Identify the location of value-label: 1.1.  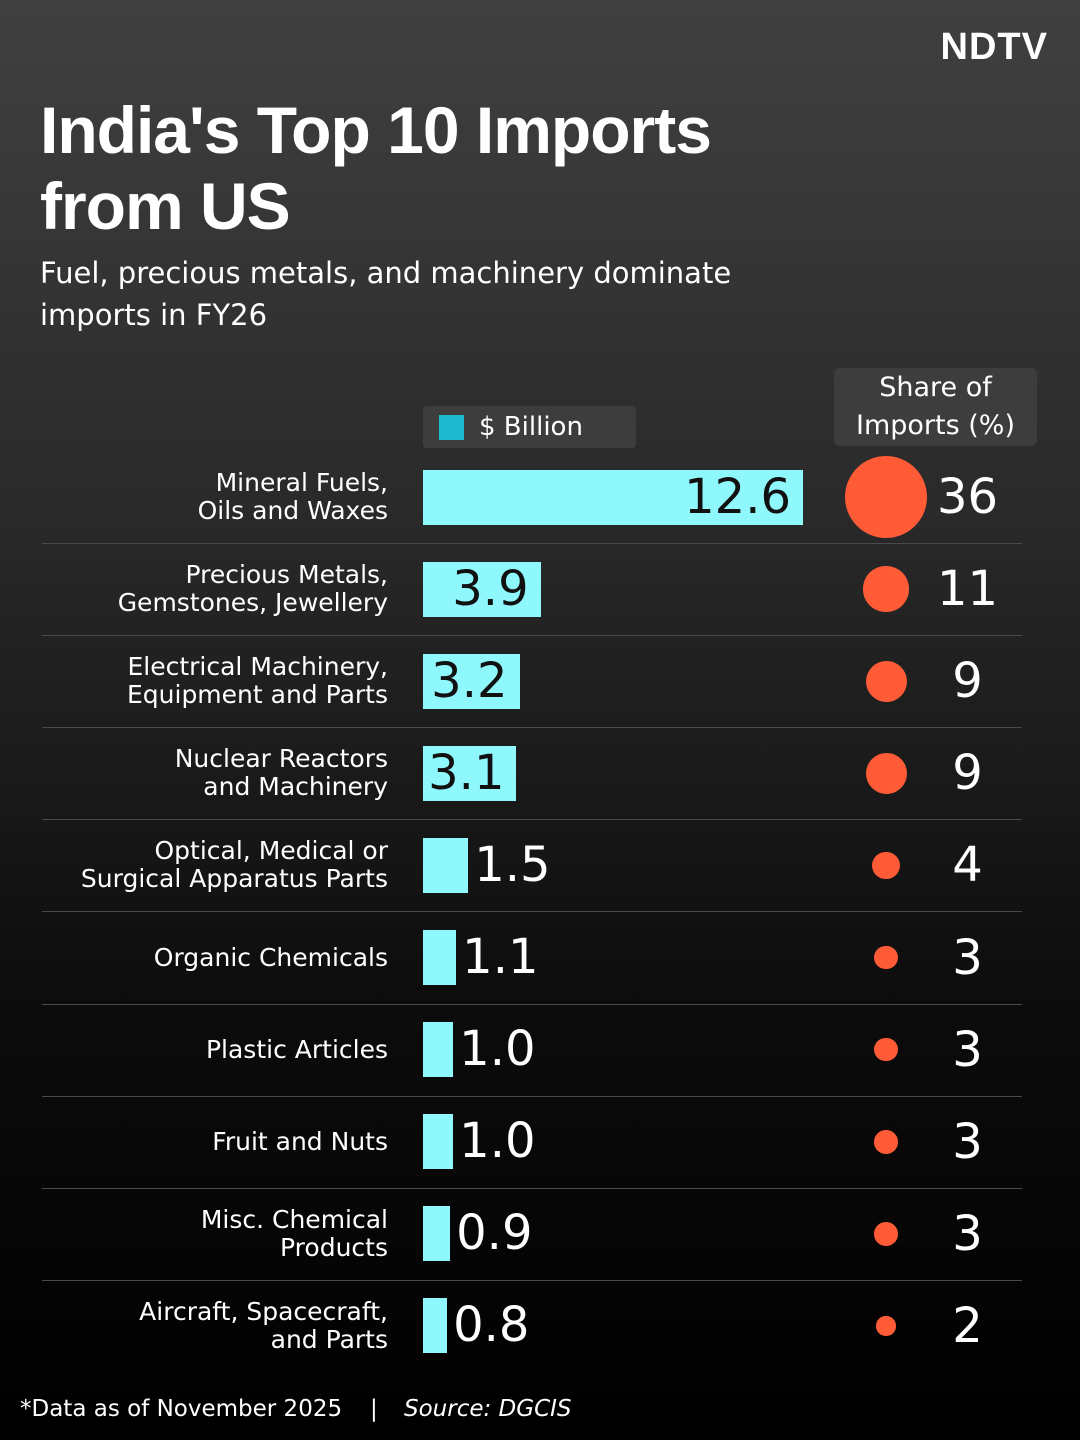
(500, 957).